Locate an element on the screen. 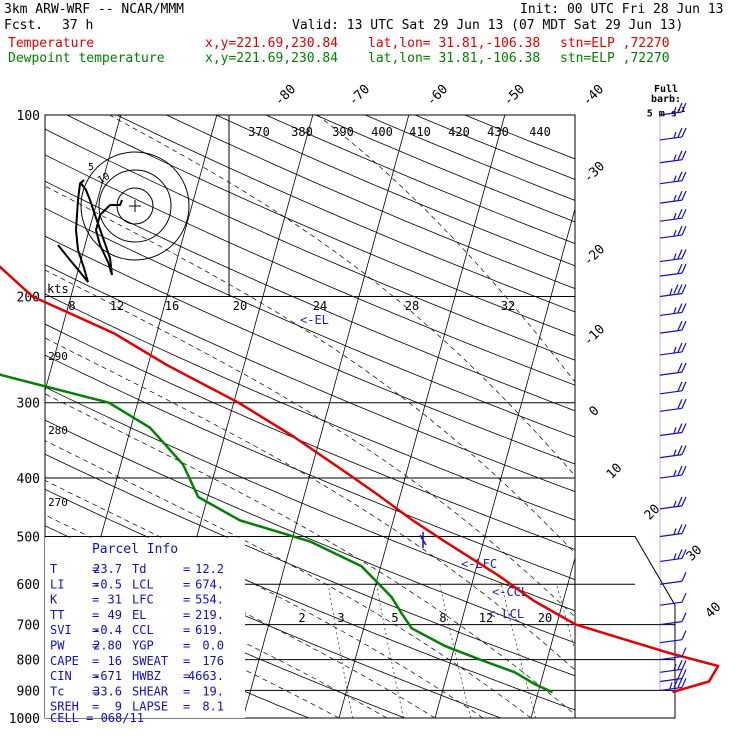 The width and height of the screenshot is (740, 740). barb-key-exponent: -1 is located at coordinates (681, 110).